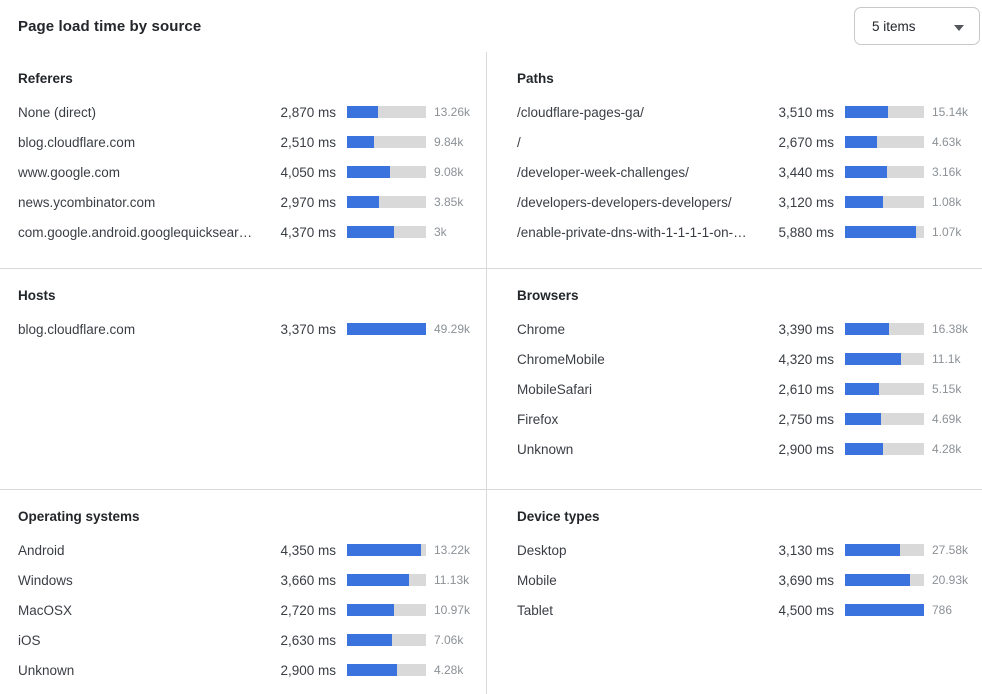 This screenshot has width=982, height=694. Describe the element at coordinates (308, 232) in the screenshot. I see `row-ms-value: 4,370 ms` at that location.